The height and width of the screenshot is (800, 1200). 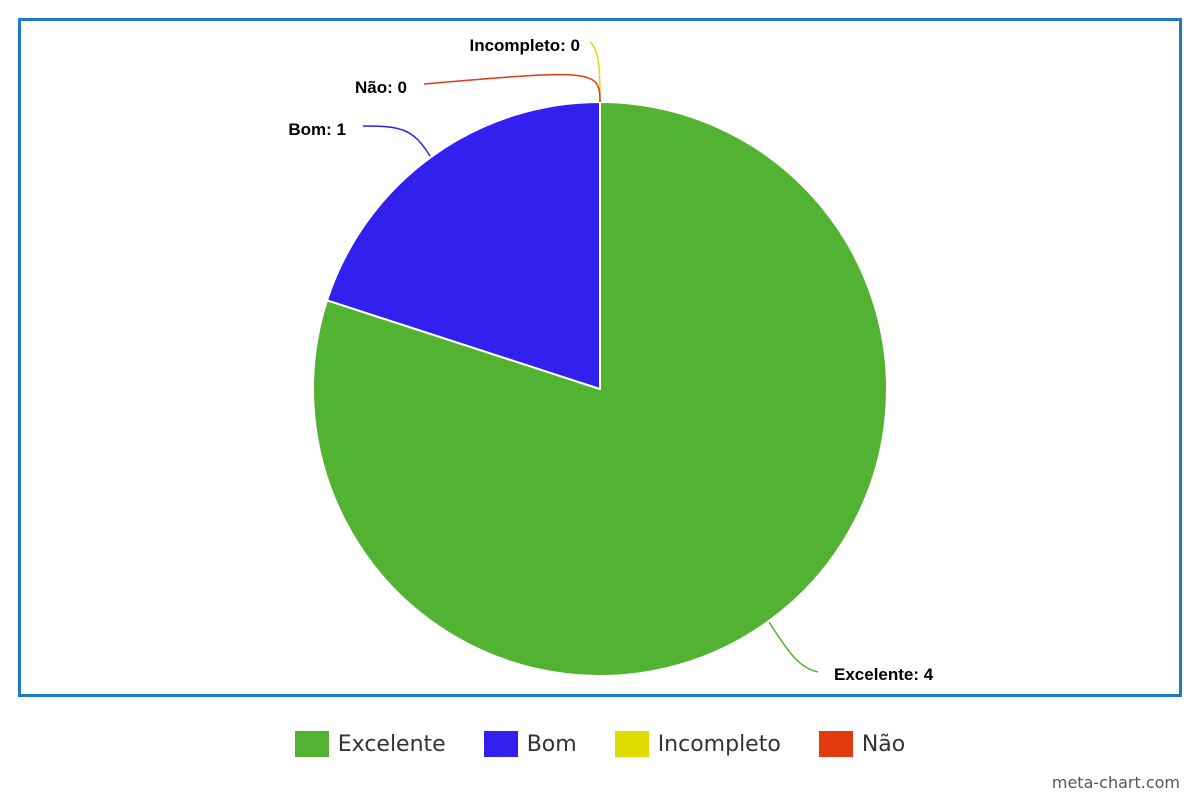 What do you see at coordinates (312, 744) in the screenshot?
I see `legend-swatch-excelente` at bounding box center [312, 744].